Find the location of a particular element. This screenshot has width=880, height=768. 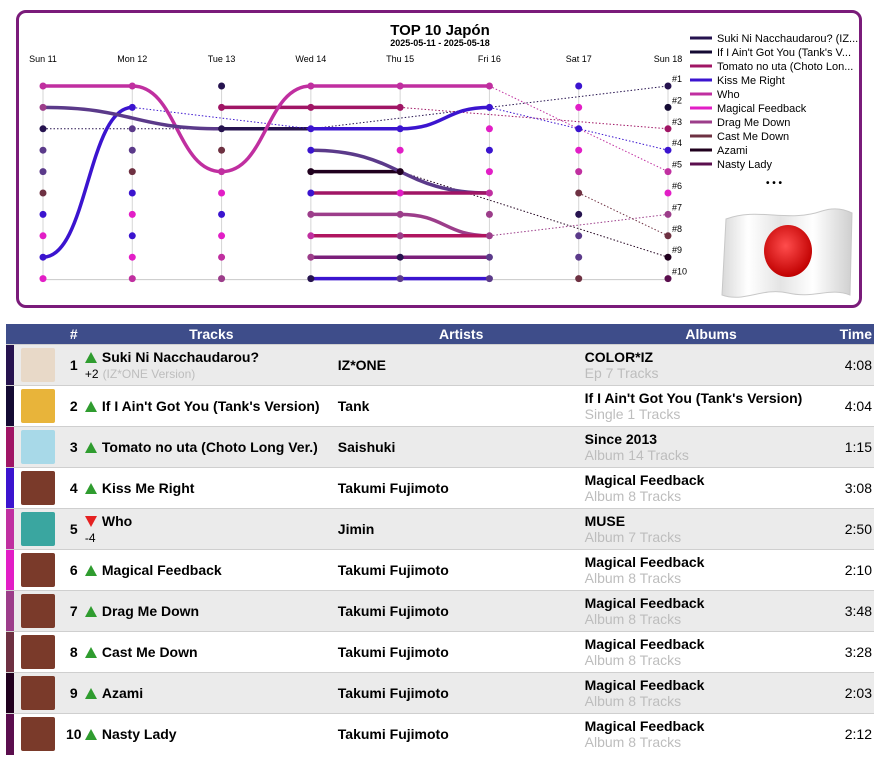

track-title: Kiss Me Right is located at coordinates (148, 488).